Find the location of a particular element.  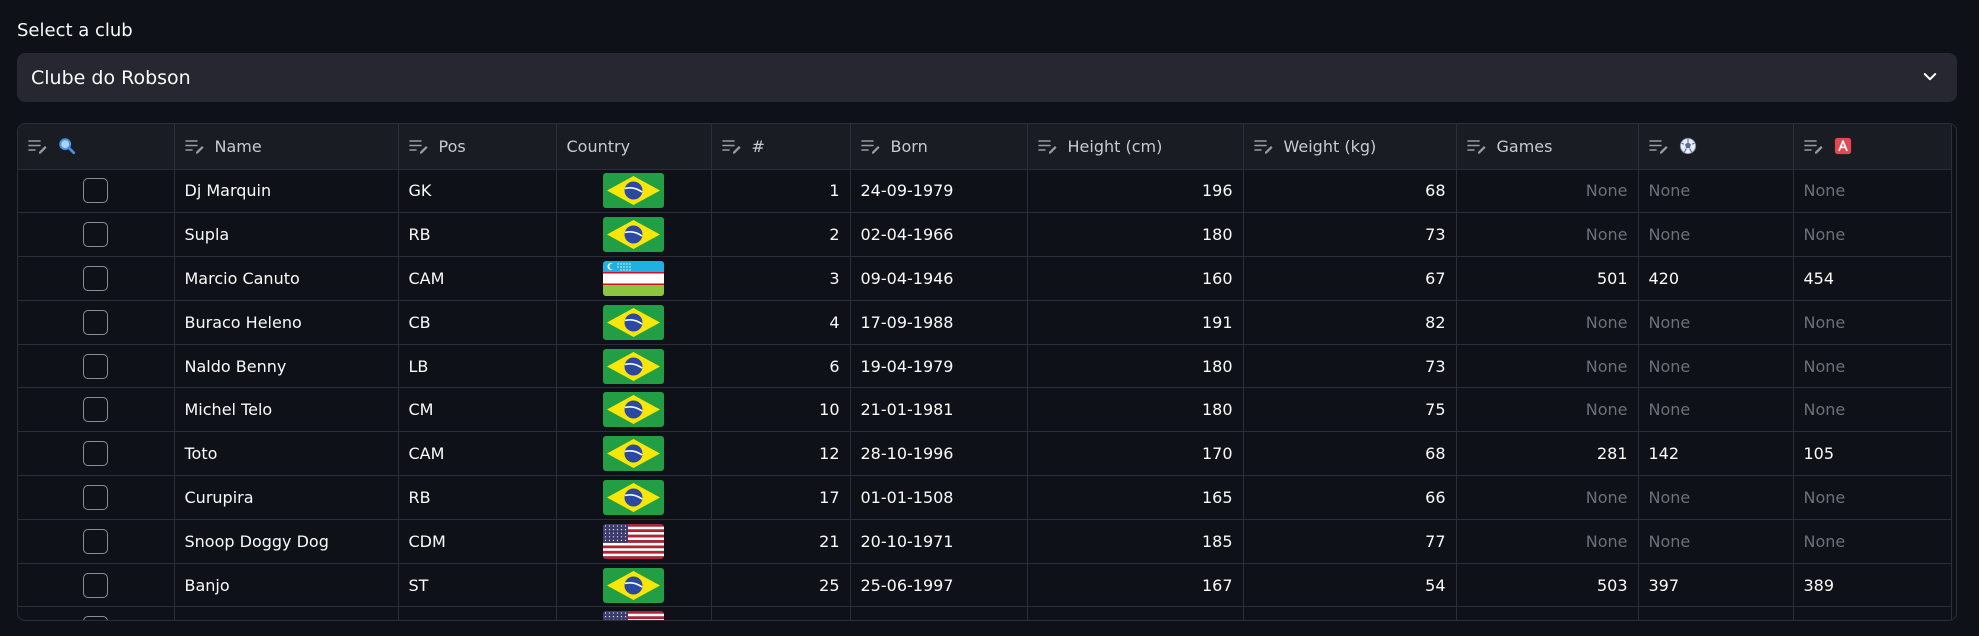

number-cell: 3 is located at coordinates (781, 278).